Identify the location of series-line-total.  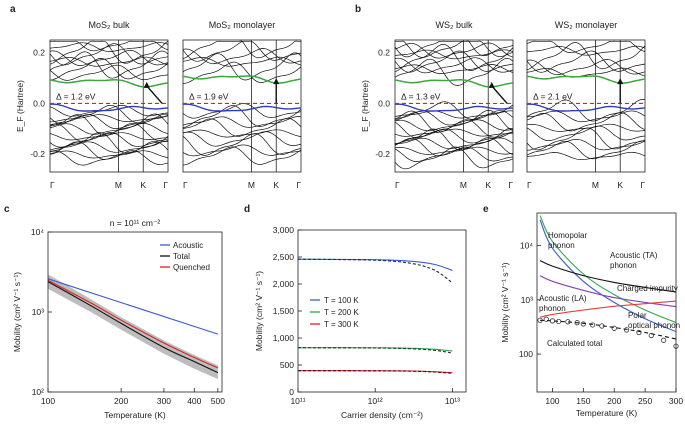
(133, 327).